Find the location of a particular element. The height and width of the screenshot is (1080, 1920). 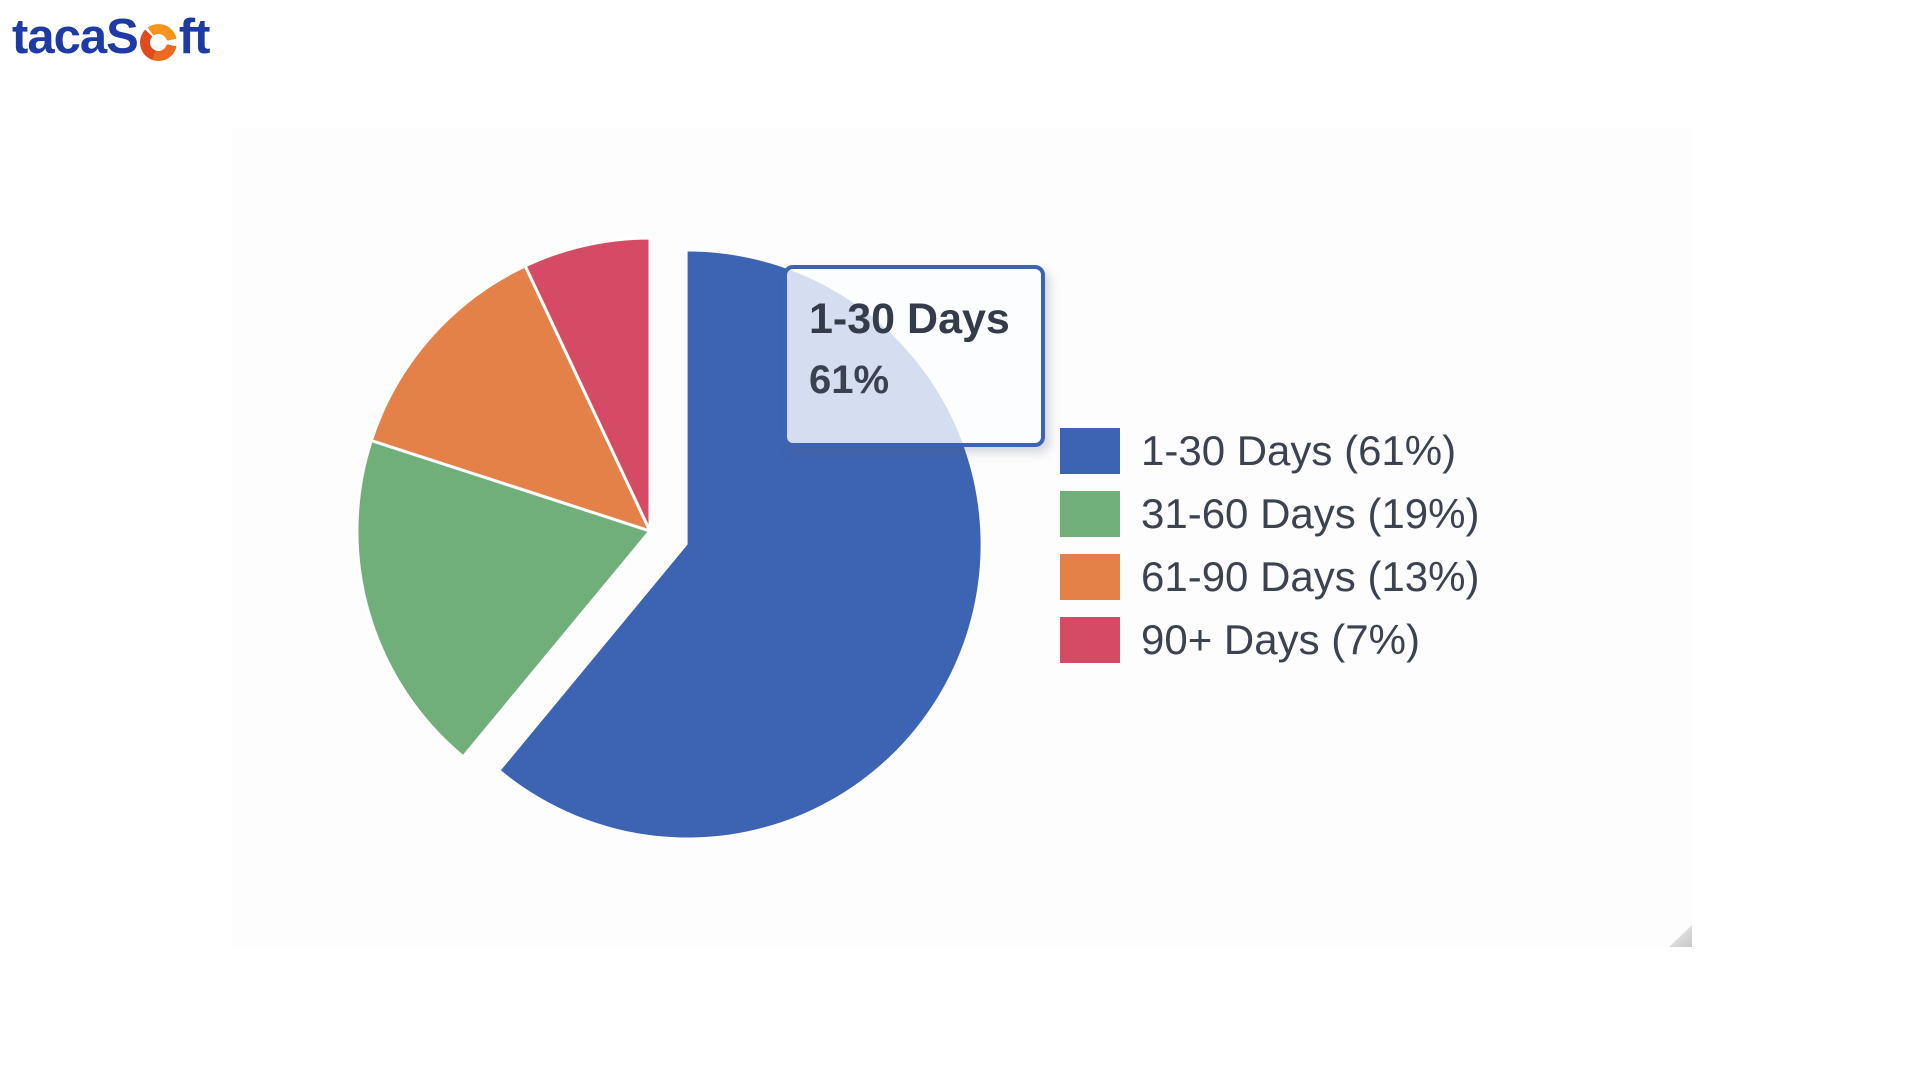

legend-item-31-60-days: 31-60 Days (19%) is located at coordinates (1269, 514).